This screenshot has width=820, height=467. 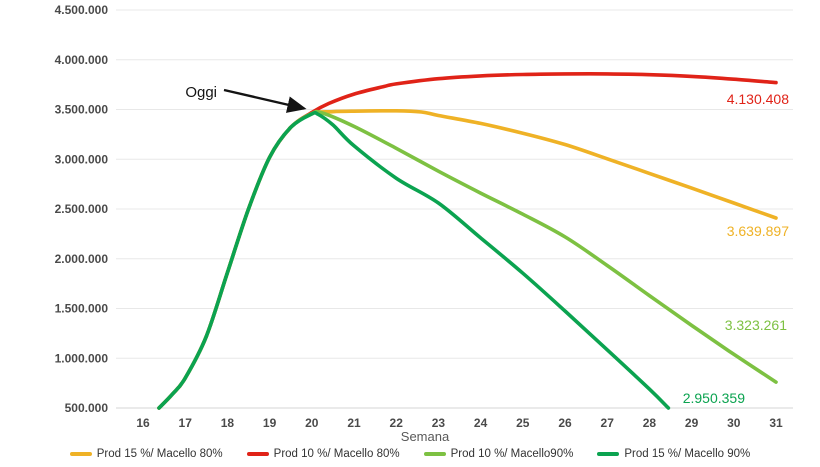 I want to click on y-tick-label: 2.000.000, so click(x=82, y=259).